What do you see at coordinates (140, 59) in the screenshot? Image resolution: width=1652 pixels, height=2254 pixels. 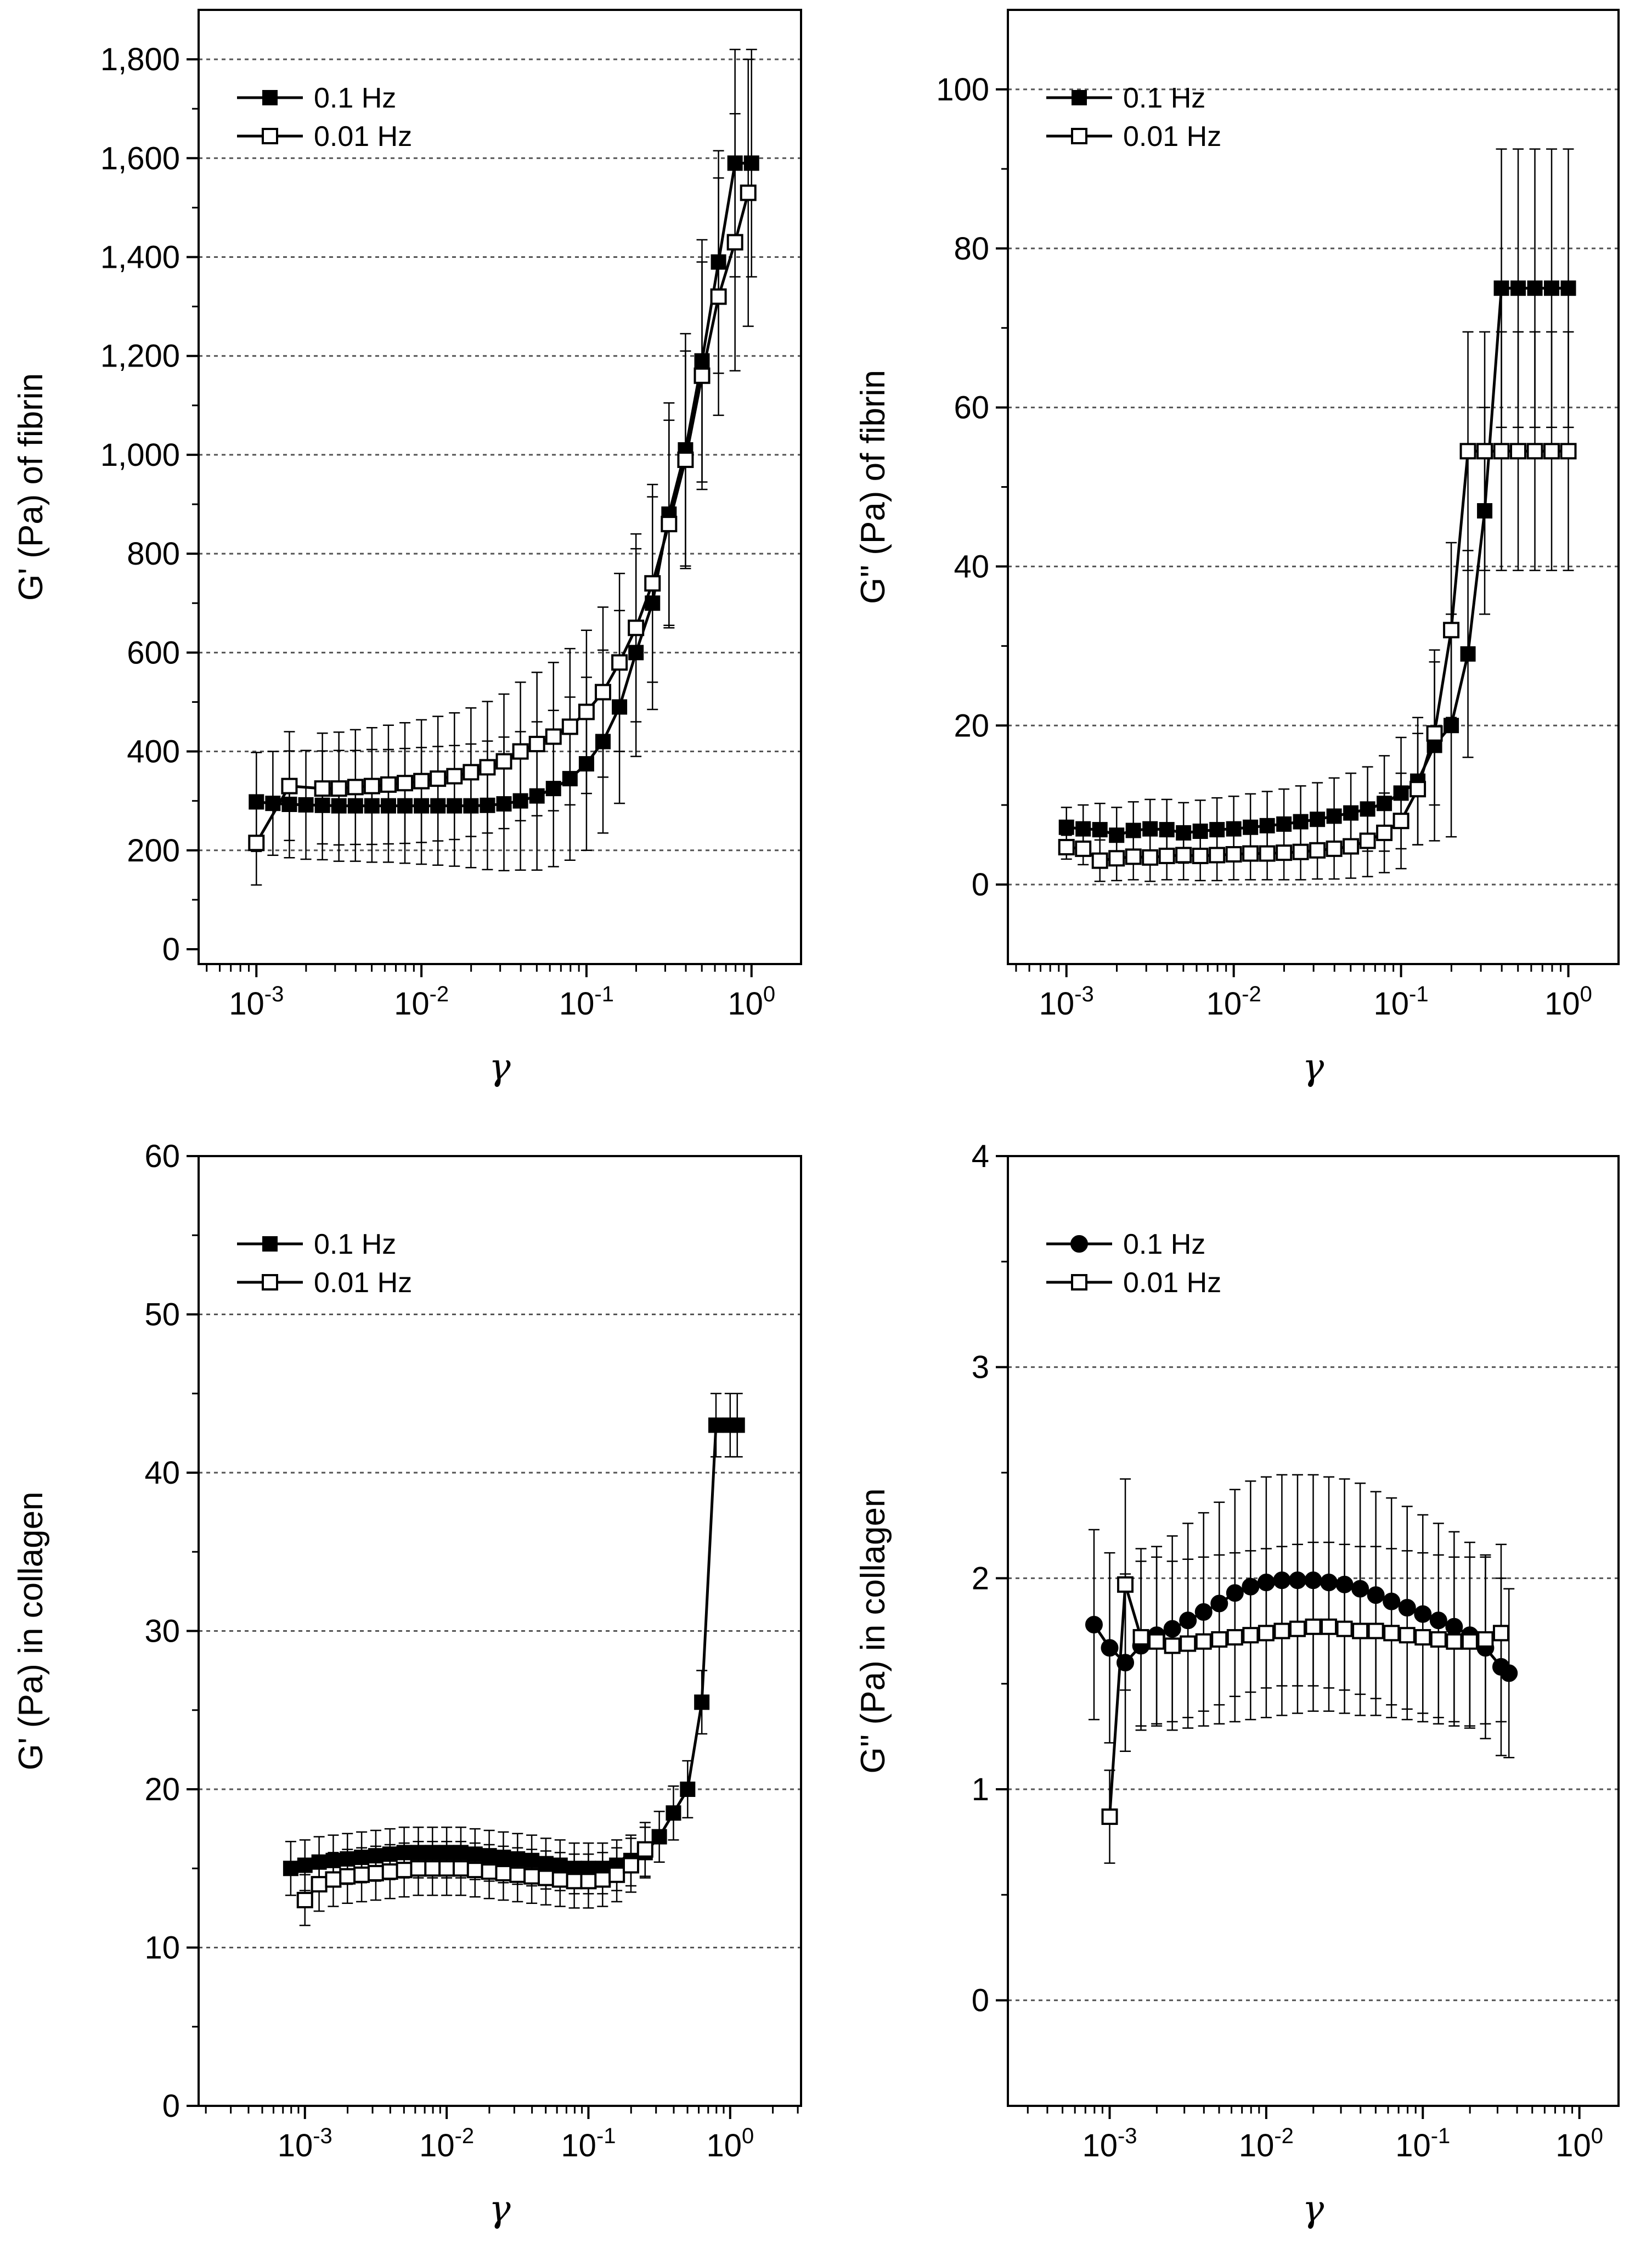 I see `y-tick-label: 1,800` at bounding box center [140, 59].